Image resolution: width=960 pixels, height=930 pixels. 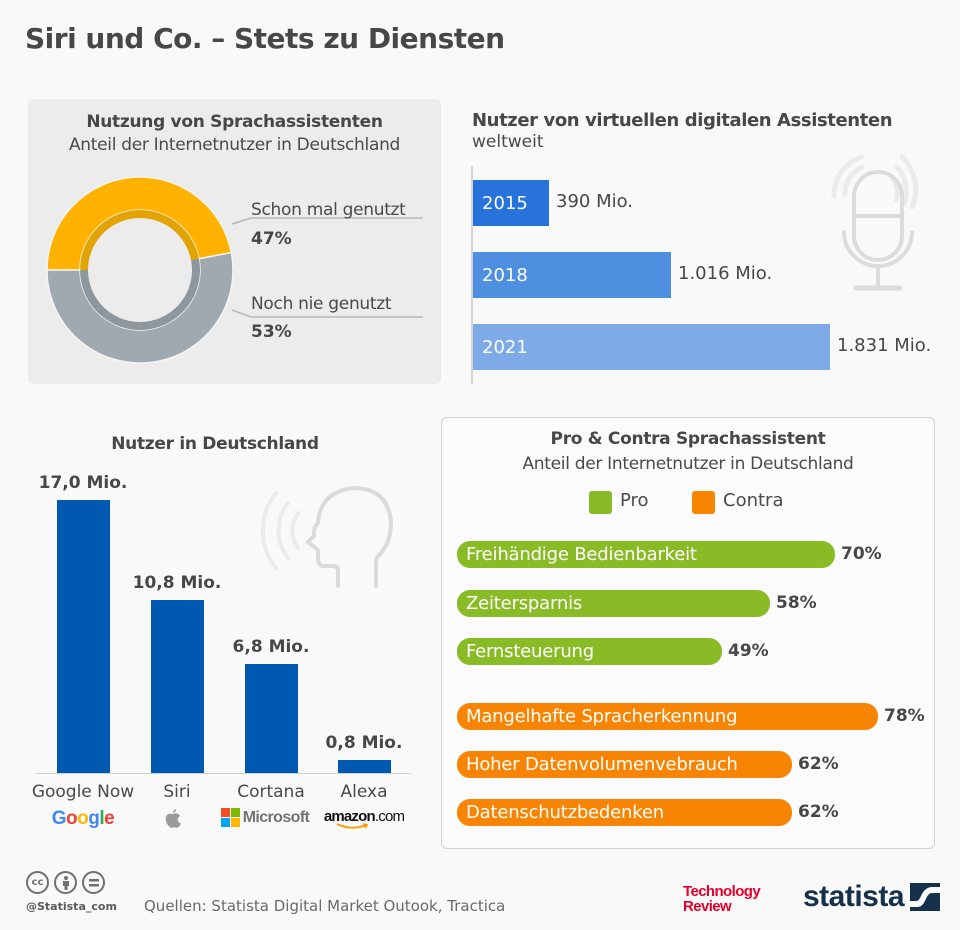 I want to click on microsoft-logo: Microsoft, so click(x=265, y=817).